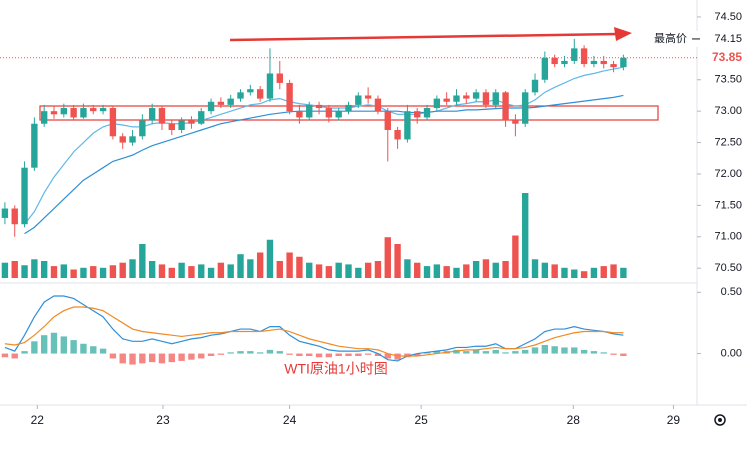 This screenshot has height=452, width=747. Describe the element at coordinates (720, 420) in the screenshot. I see `settings-icon` at that location.